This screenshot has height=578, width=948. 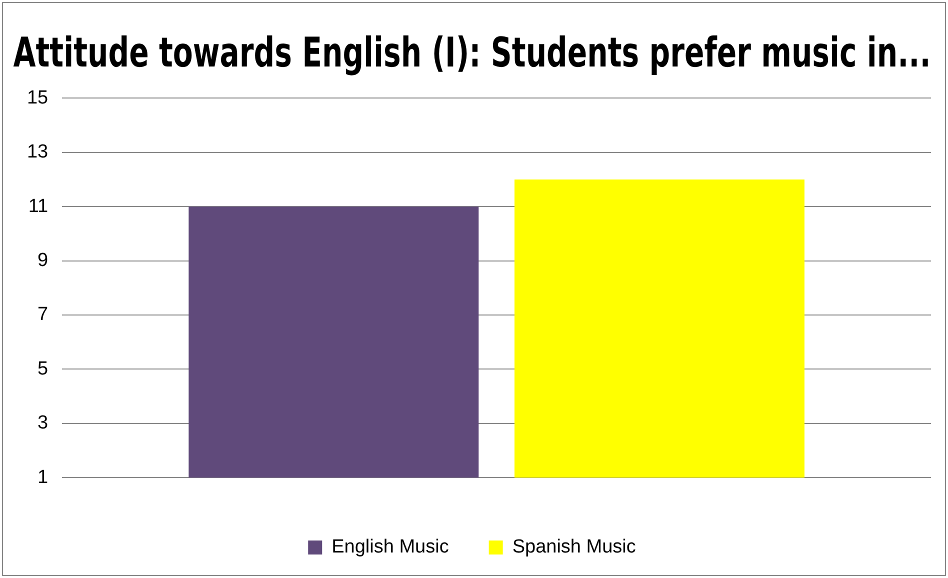 What do you see at coordinates (574, 547) in the screenshot?
I see `legend-label: Spanish Music` at bounding box center [574, 547].